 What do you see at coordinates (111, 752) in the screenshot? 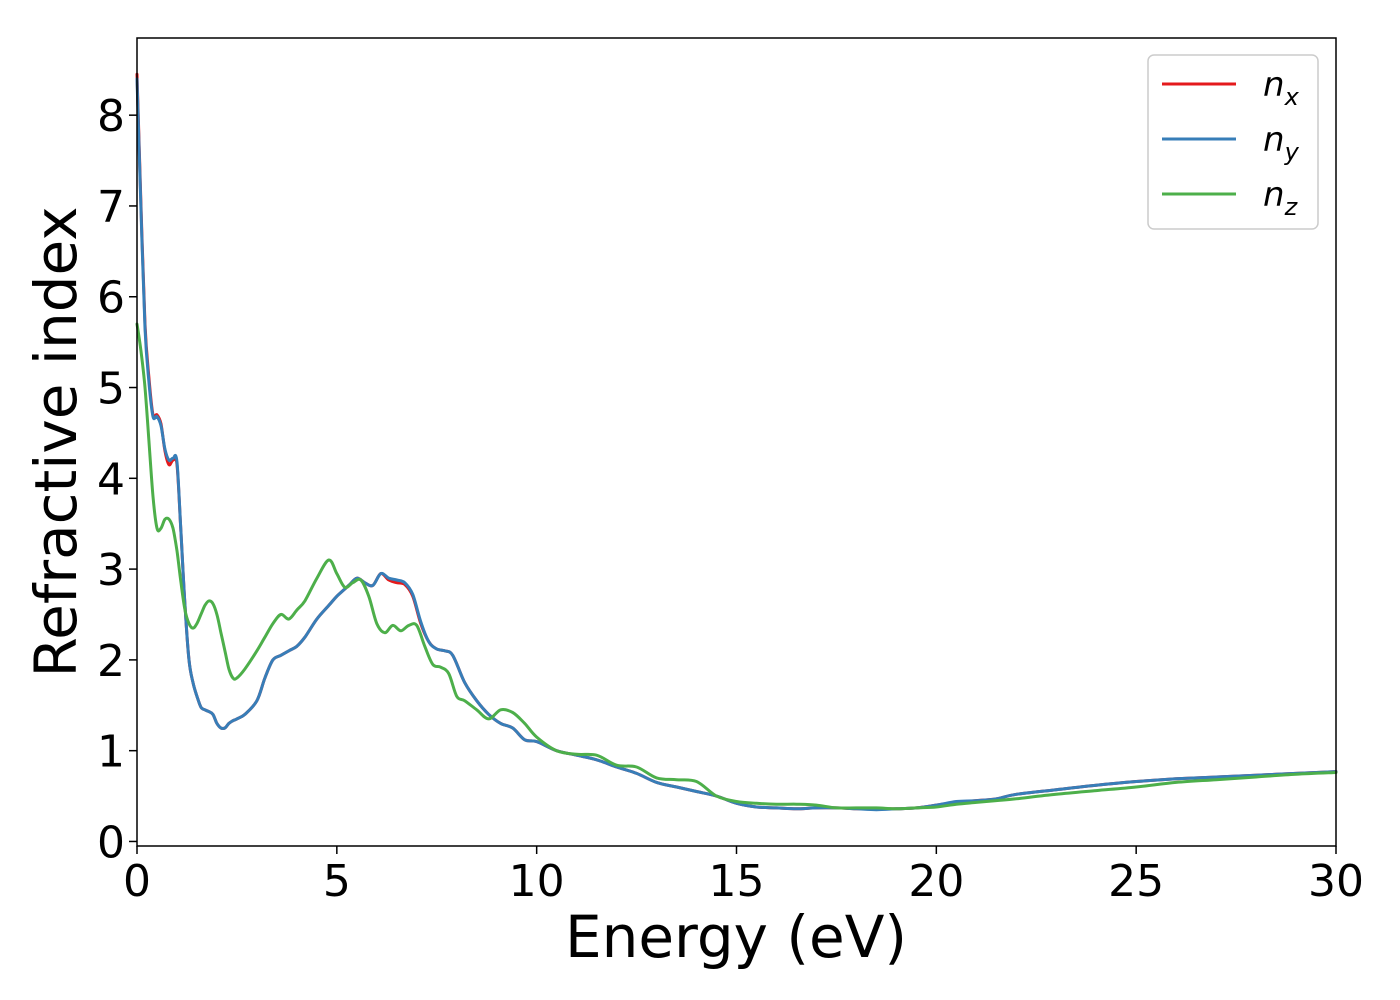
I see `y-tick-label: 1` at bounding box center [111, 752].